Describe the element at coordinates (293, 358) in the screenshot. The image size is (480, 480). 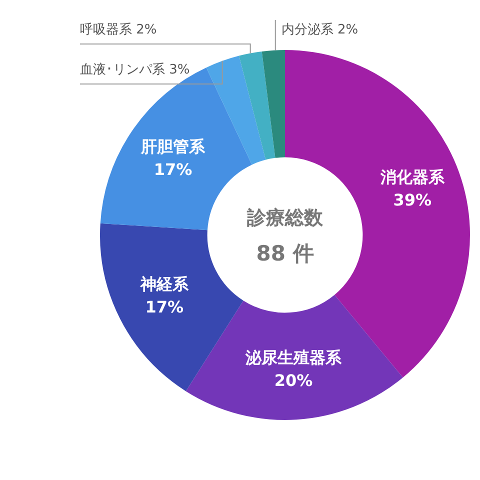
I see `slice-label: 泌尿生殖器系` at that location.